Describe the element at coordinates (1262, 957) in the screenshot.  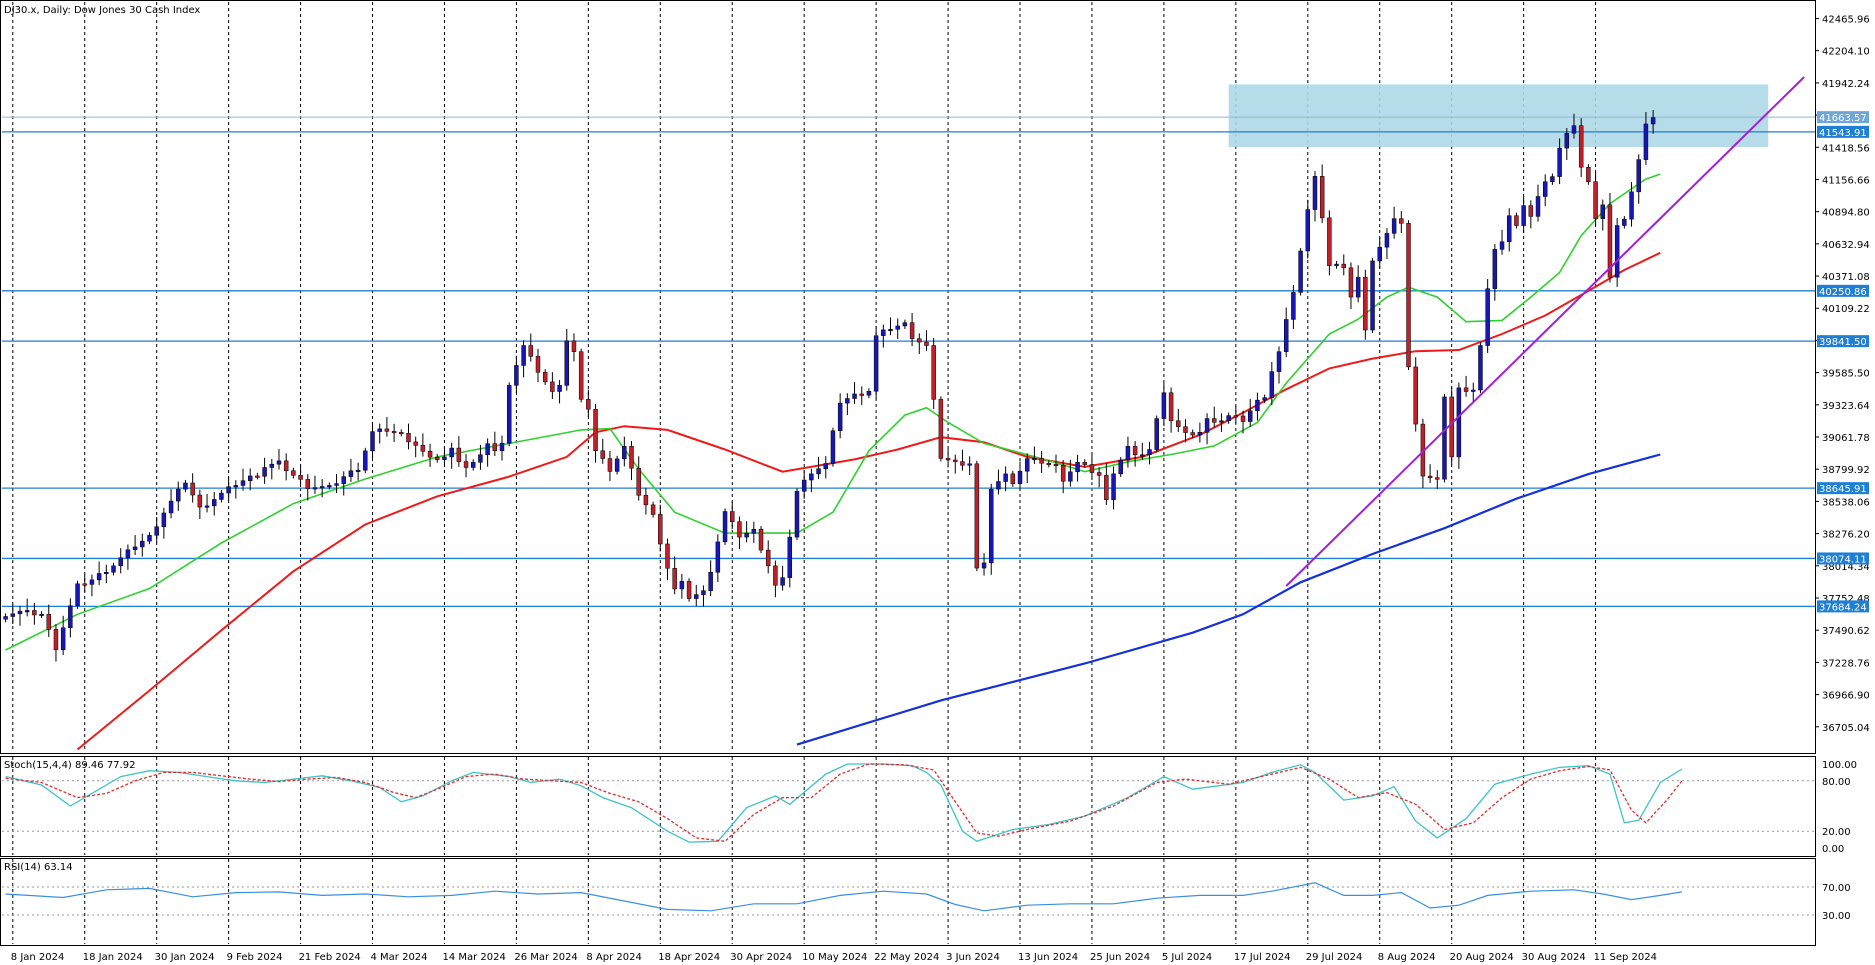
I see `x-tick-label: 17 Jul 2024` at that location.